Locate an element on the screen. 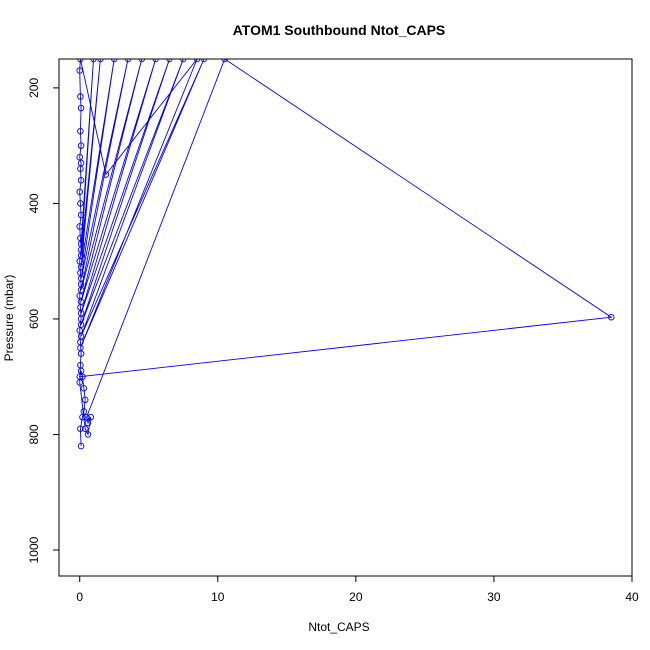 The height and width of the screenshot is (650, 650). x-tick-label: 0 is located at coordinates (79, 597).